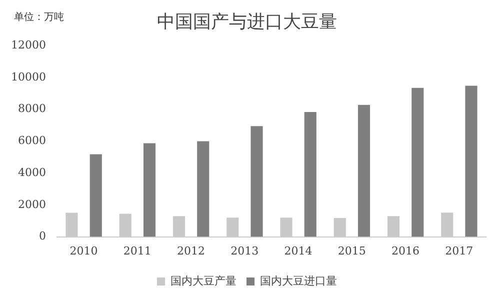 The width and height of the screenshot is (498, 301). What do you see at coordinates (32, 204) in the screenshot?
I see `y-tick-label: 2000` at bounding box center [32, 204].